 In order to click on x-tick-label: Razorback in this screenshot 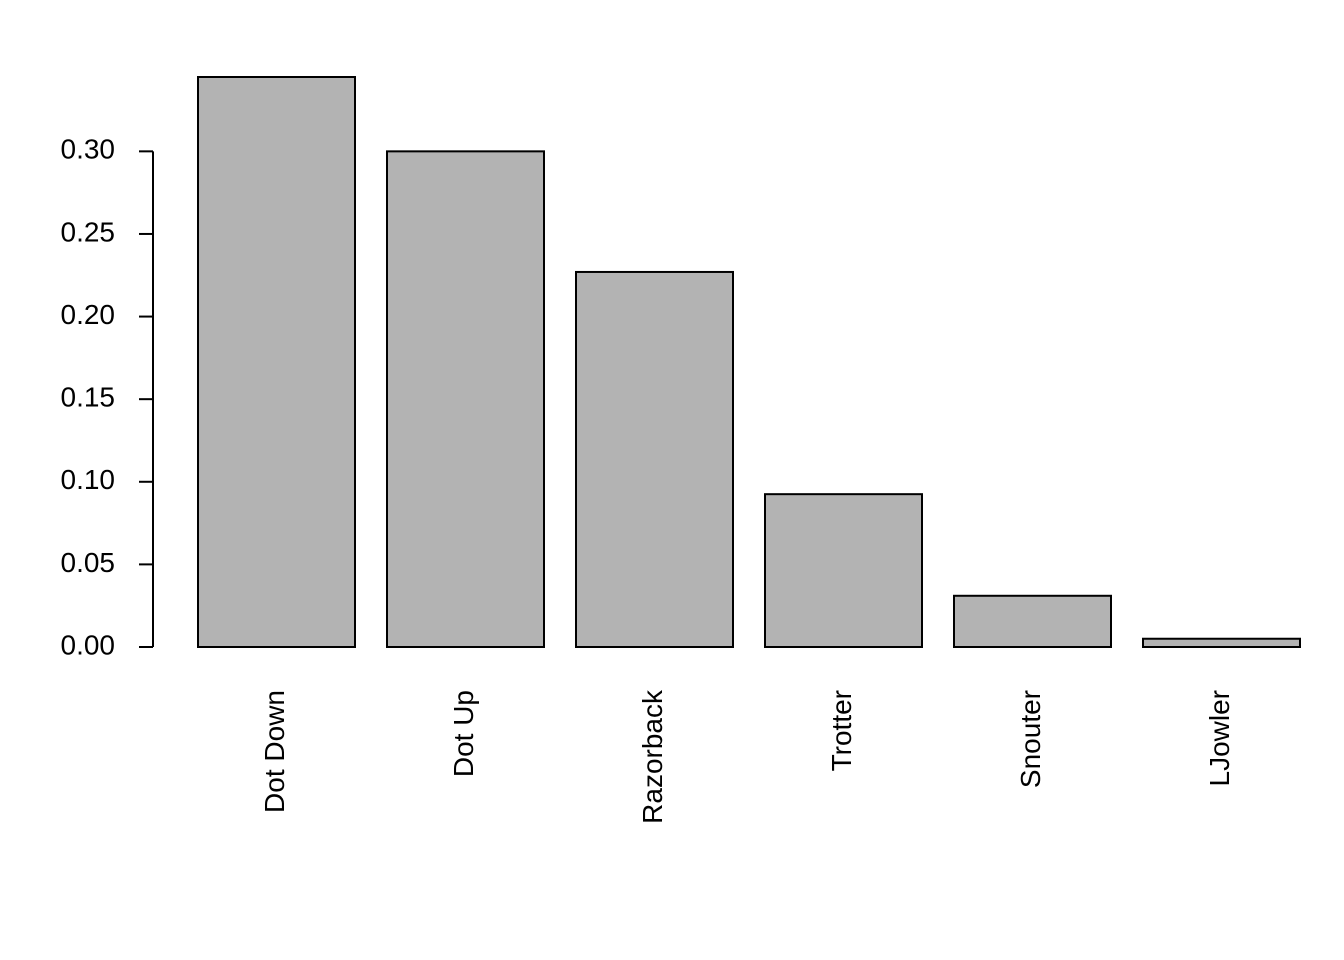, I will do `click(652, 756)`.